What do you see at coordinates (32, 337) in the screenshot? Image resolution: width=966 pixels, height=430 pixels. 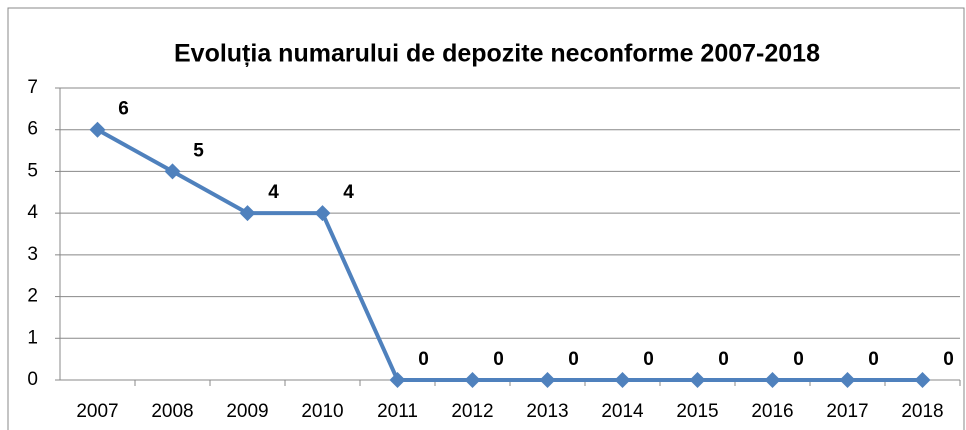 I see `y-tick-label: 1` at bounding box center [32, 337].